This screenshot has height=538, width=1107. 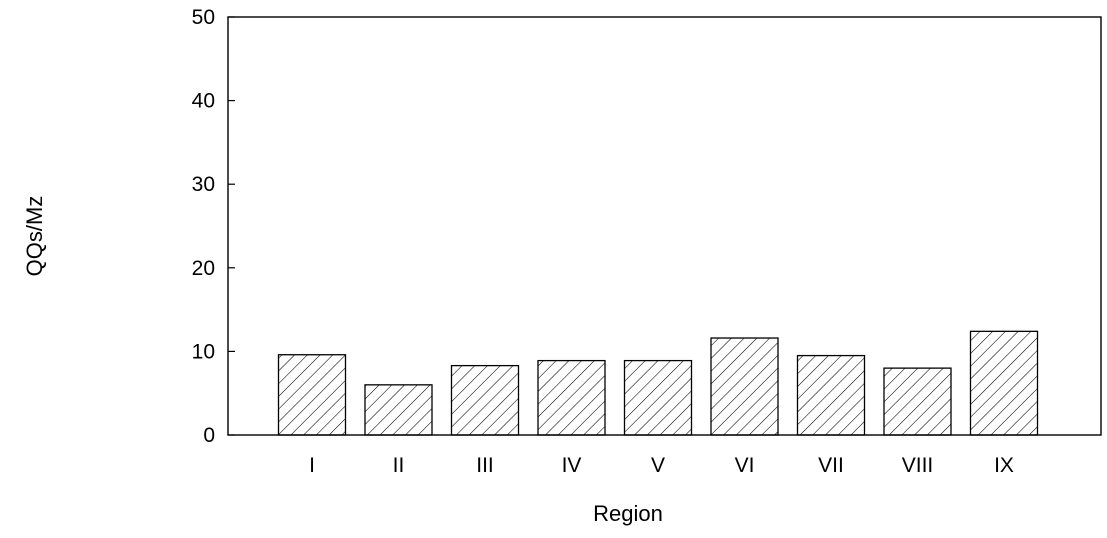 I want to click on bar-III, so click(x=485, y=400).